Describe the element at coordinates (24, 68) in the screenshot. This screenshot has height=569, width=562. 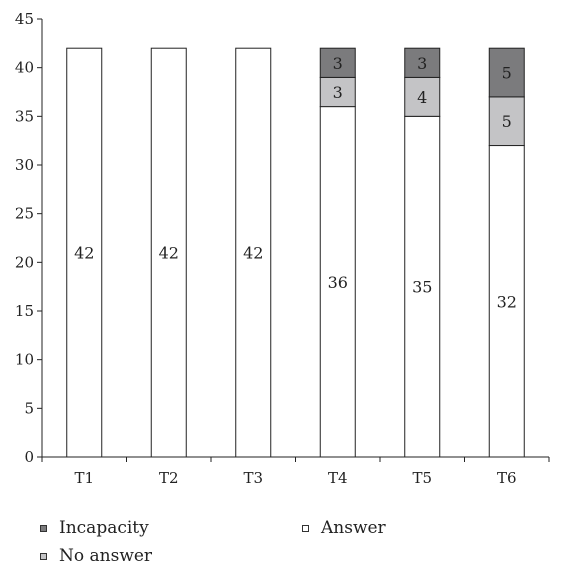
I see `y-tick-label: 40` at that location.